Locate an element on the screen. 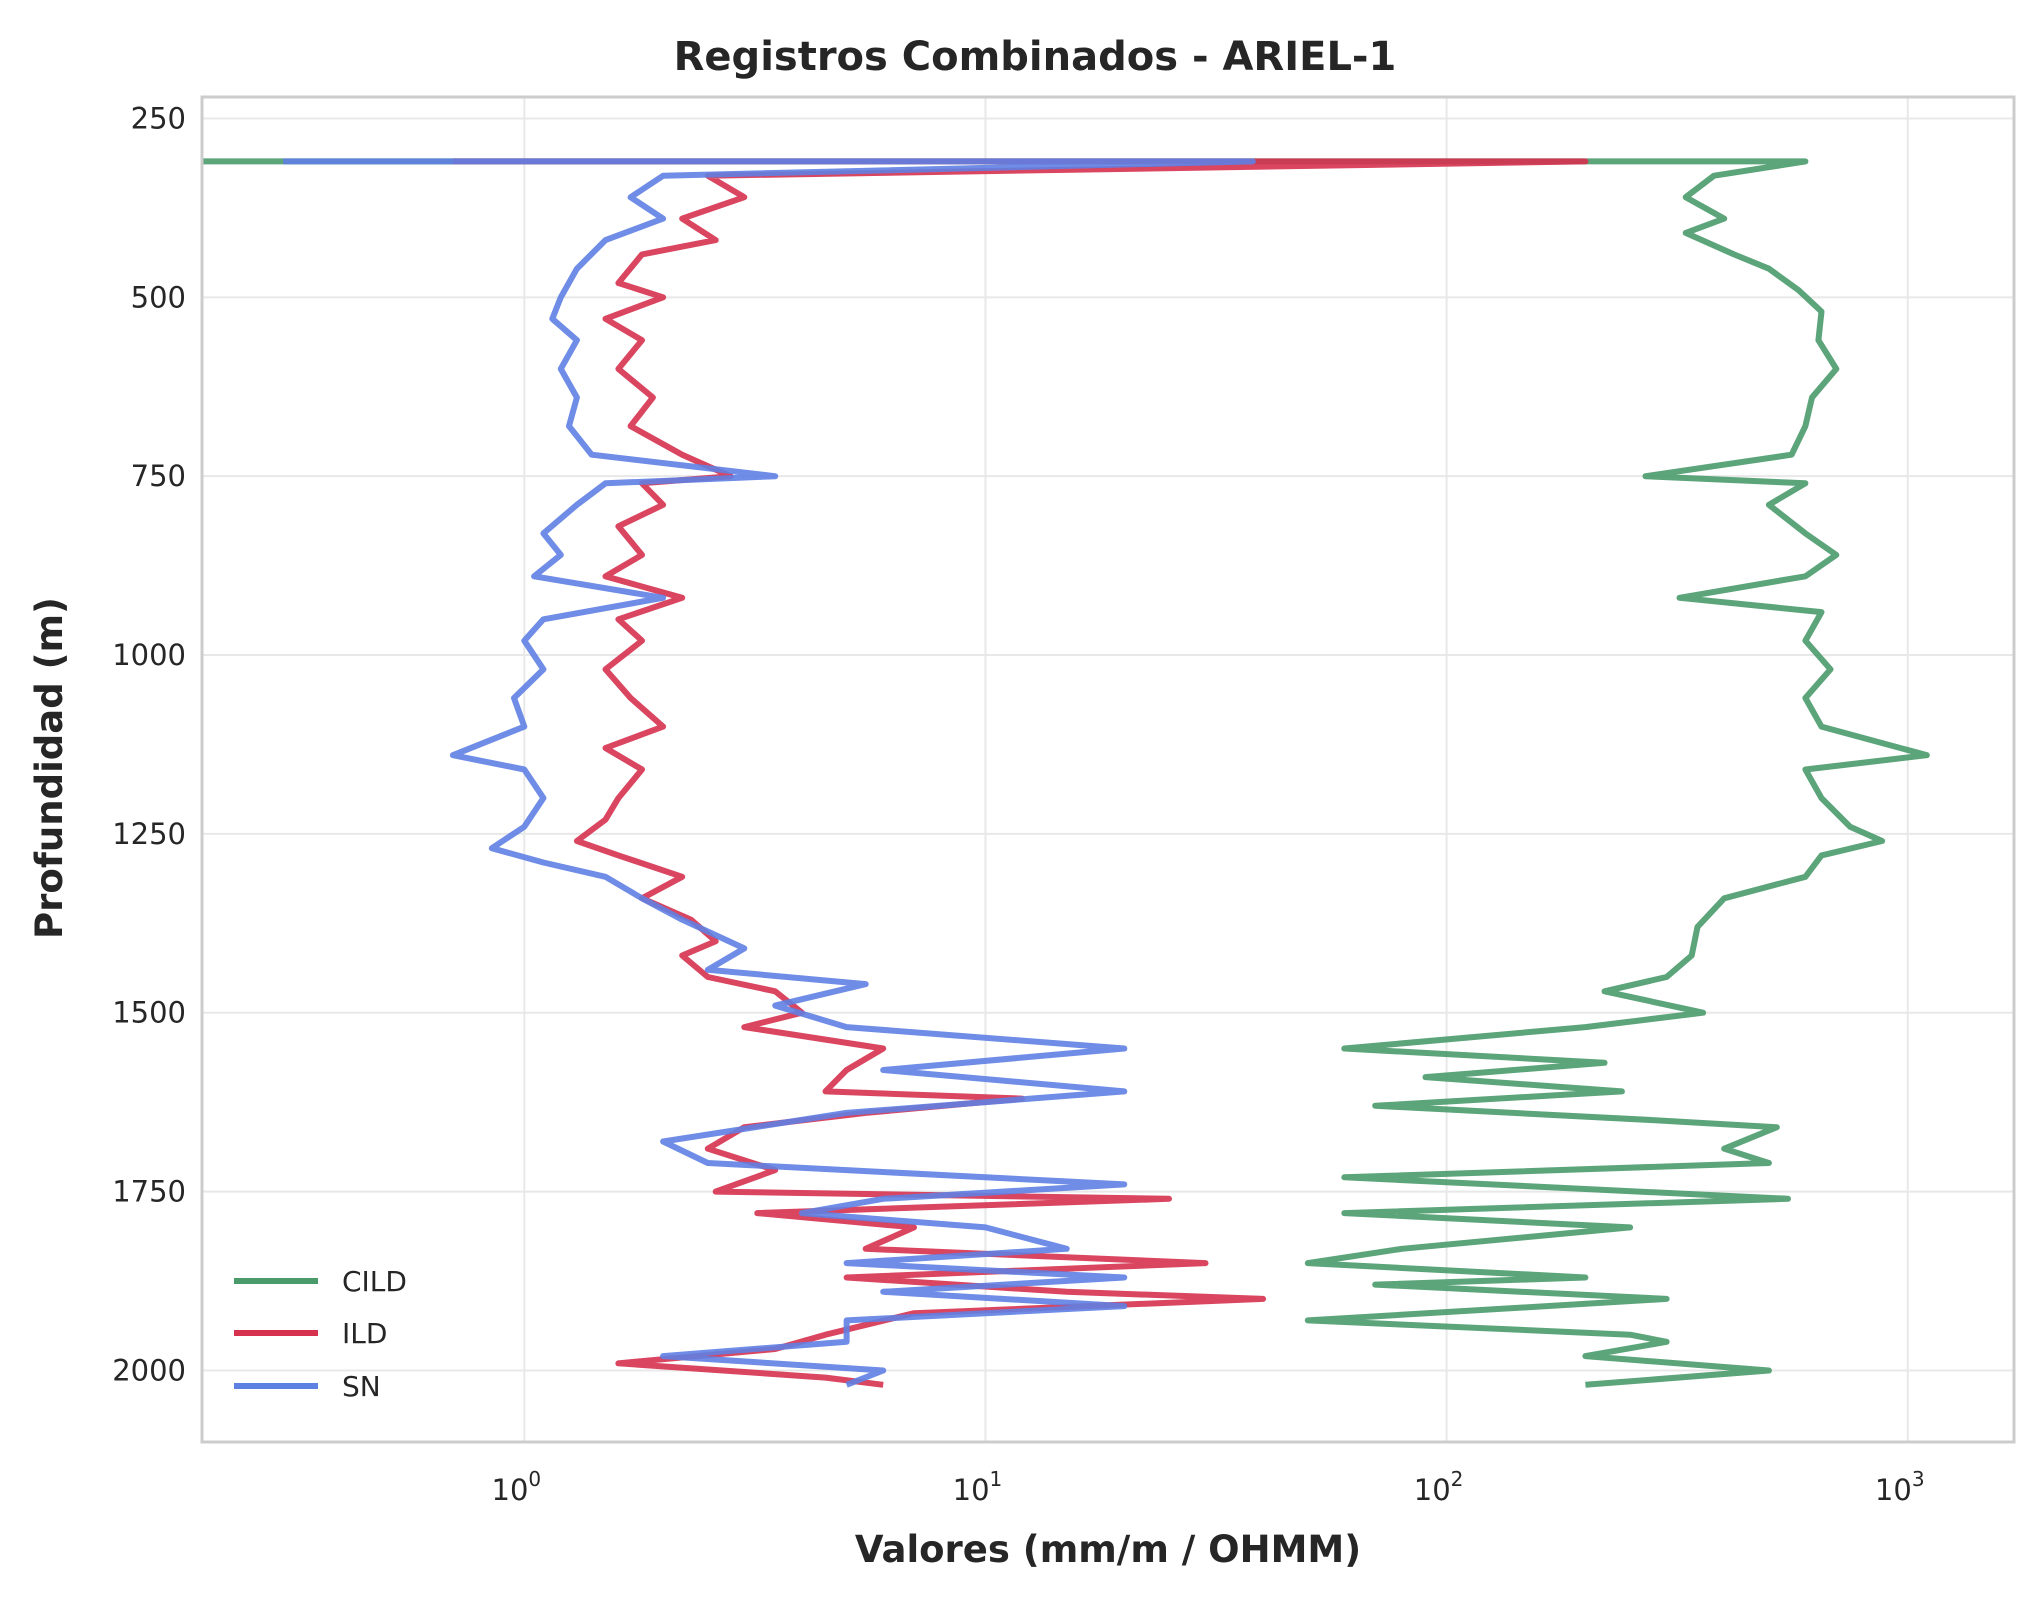 The width and height of the screenshot is (2037, 1600). x-axis-label: Valores (mm/m / OHMM) is located at coordinates (1108, 1549).